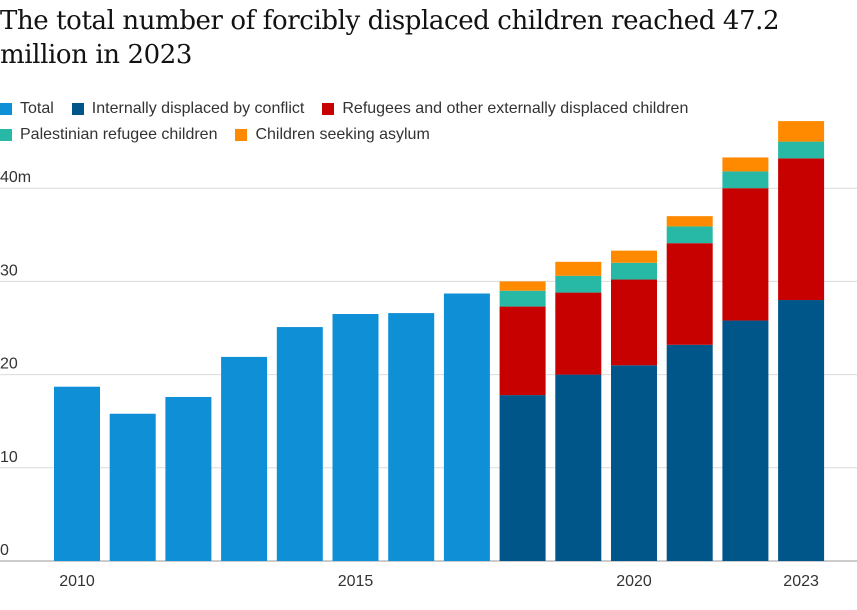 The height and width of the screenshot is (610, 857). I want to click on x-axis-ticks: 2010 2015 2020 2023, so click(439, 581).